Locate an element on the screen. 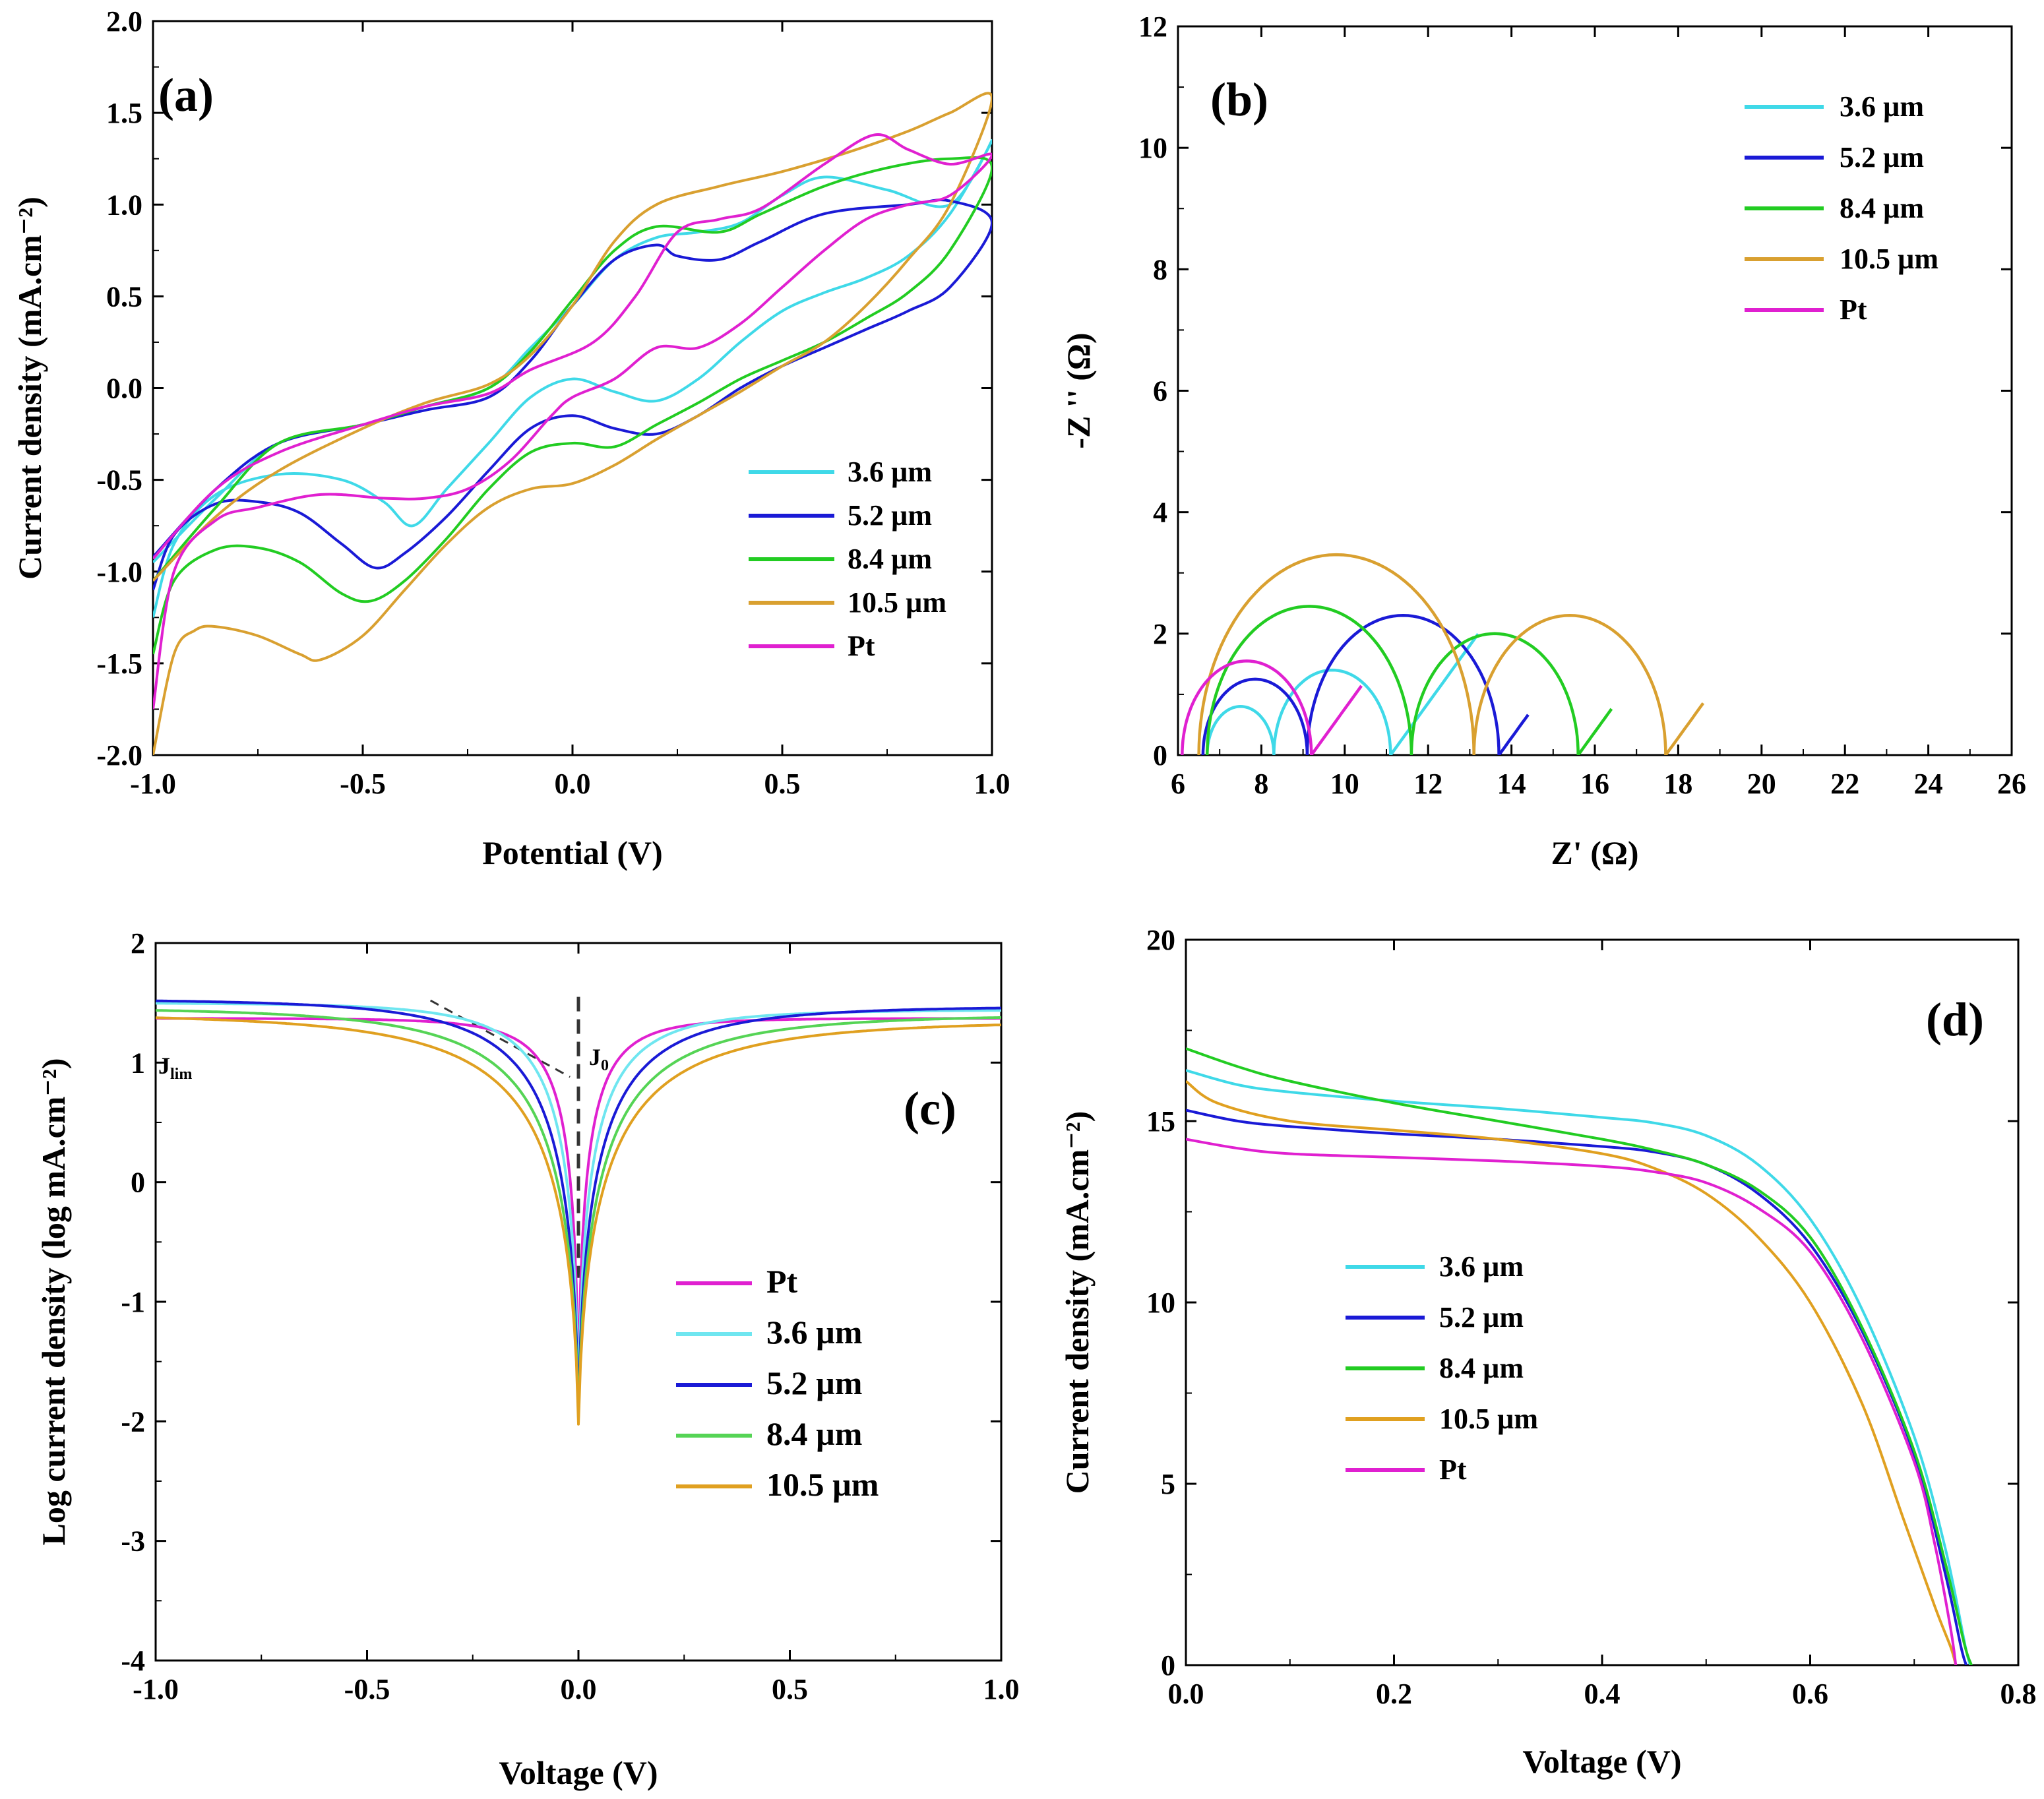 This screenshot has height=1799, width=2044. x-tick-label: 14 is located at coordinates (1511, 784).